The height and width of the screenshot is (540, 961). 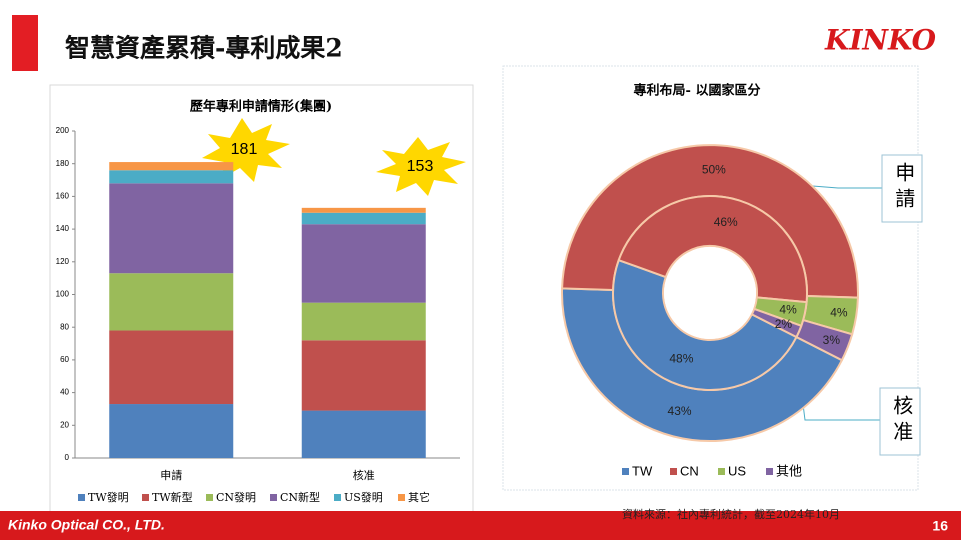 What do you see at coordinates (300, 497) in the screenshot?
I see `legend-label: CN新型` at bounding box center [300, 497].